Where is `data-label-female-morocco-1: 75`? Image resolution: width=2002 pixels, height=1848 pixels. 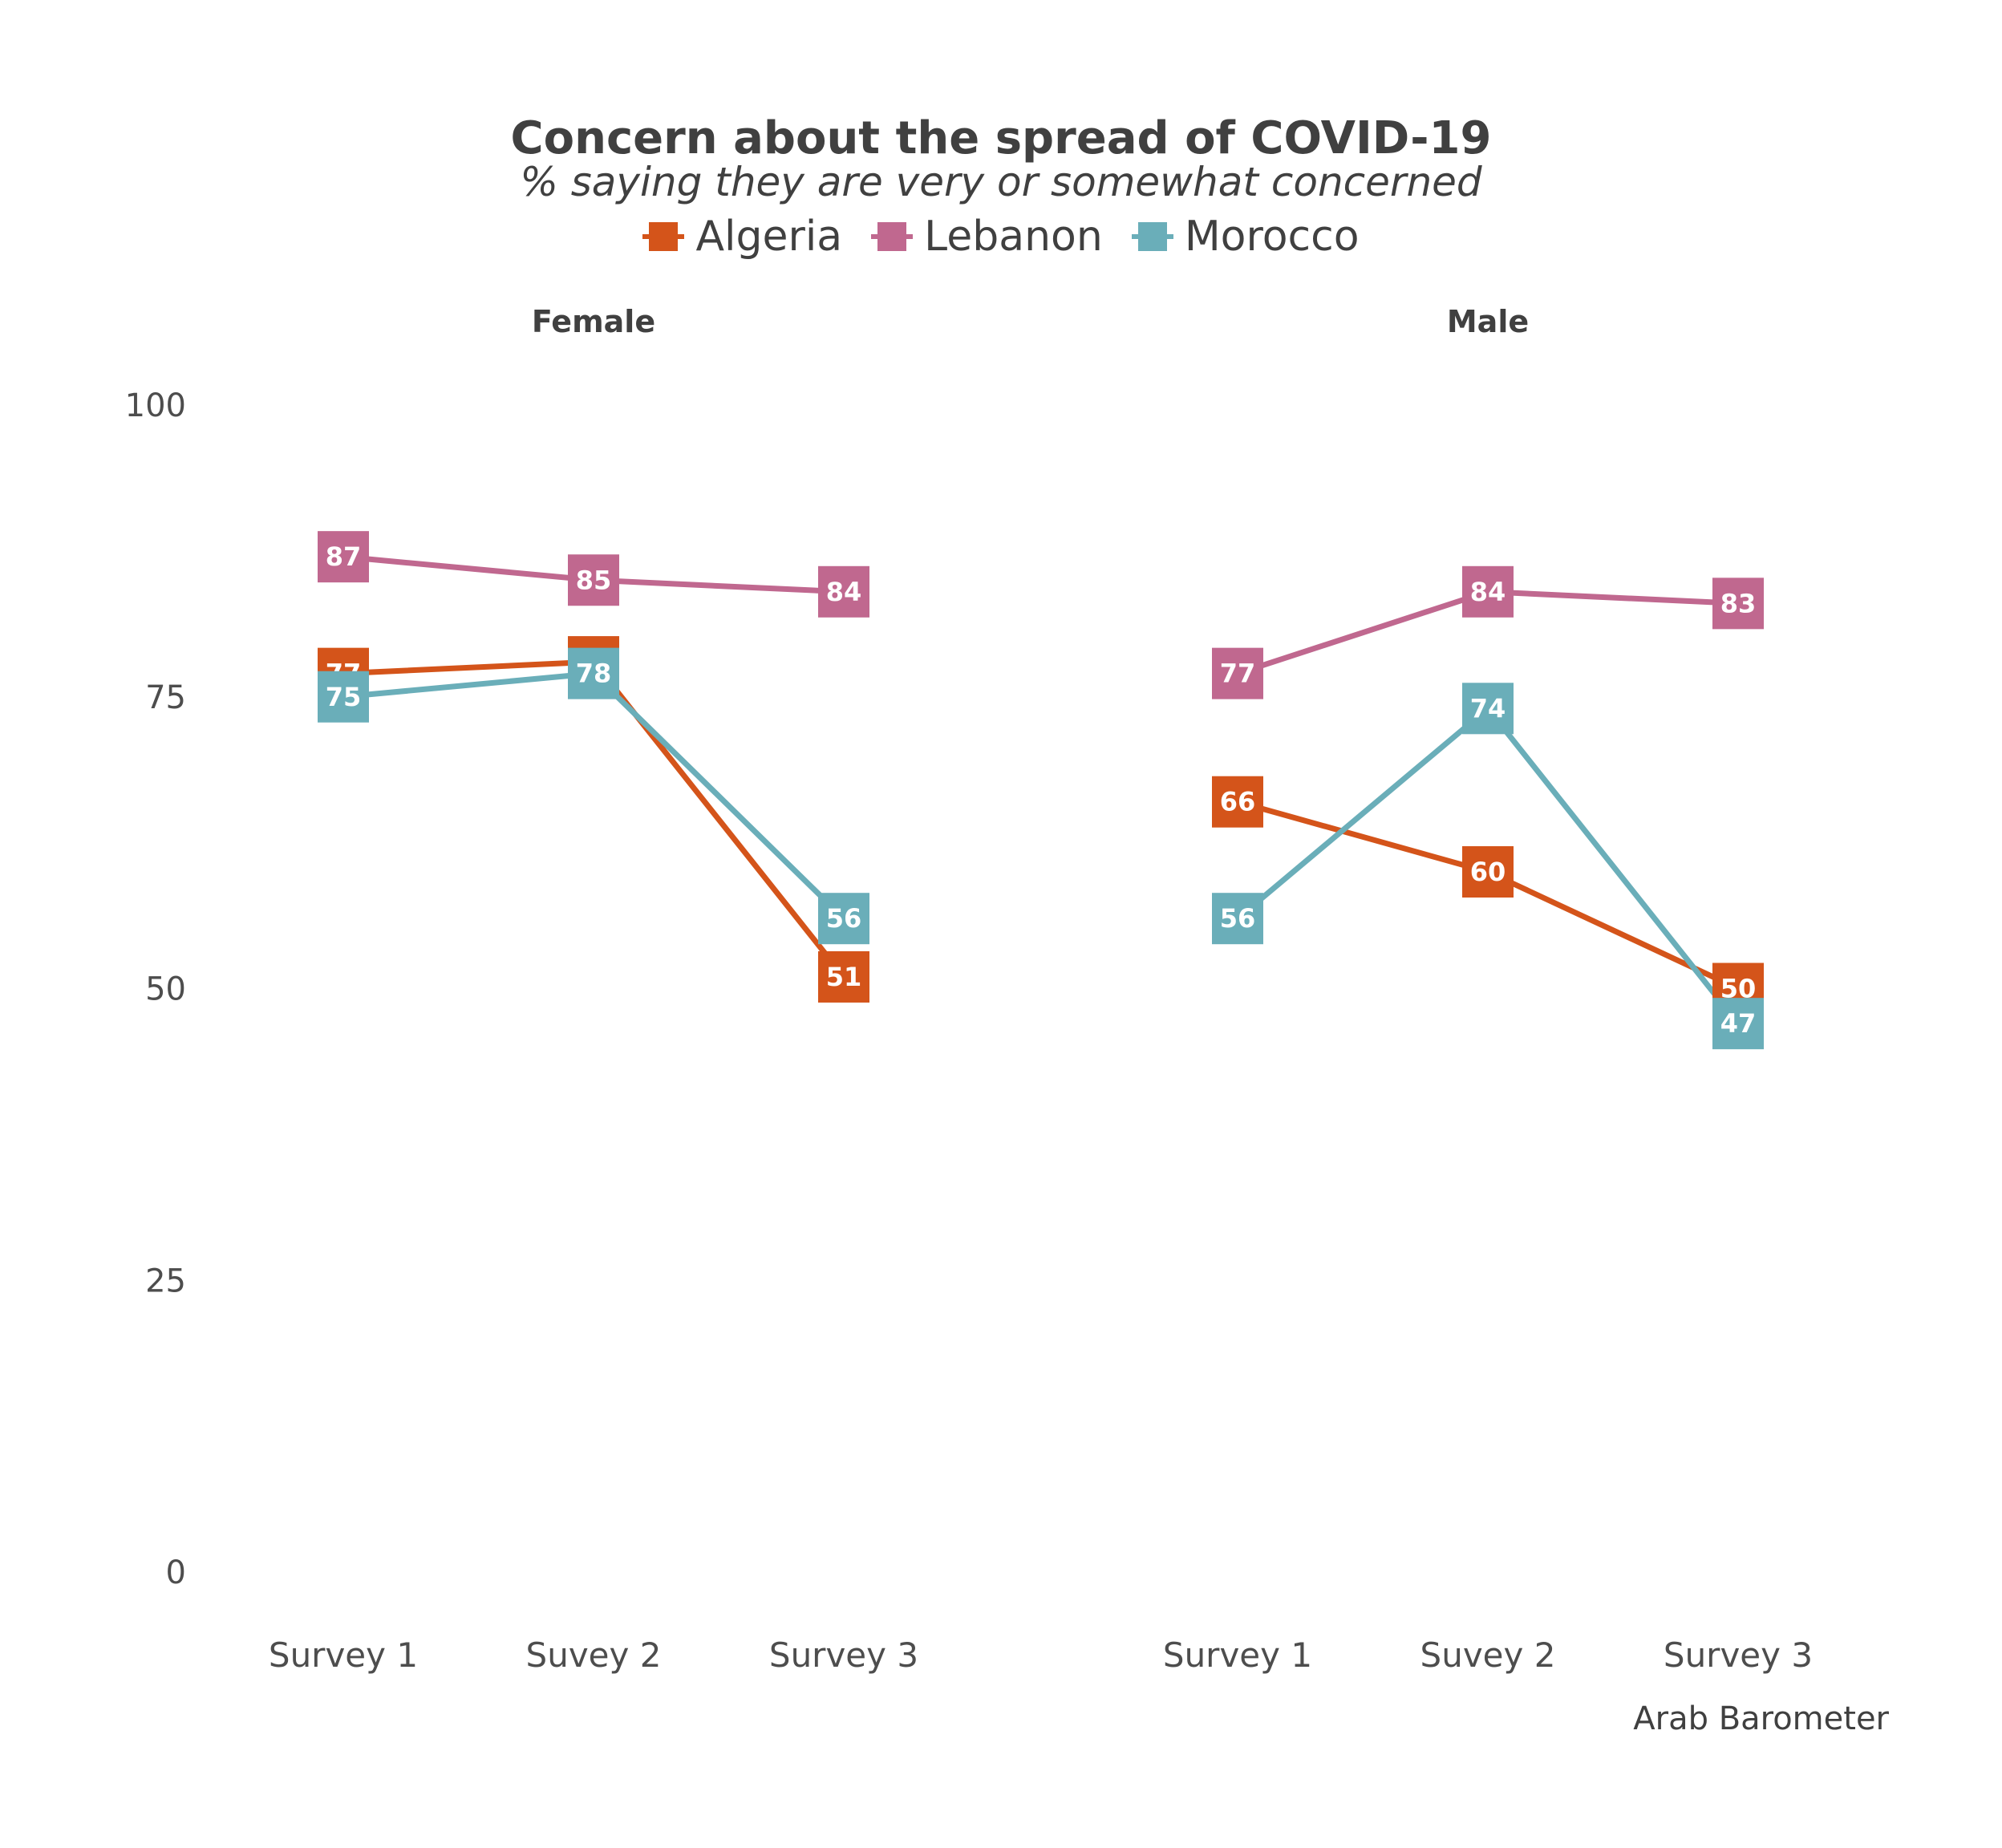
data-label-female-morocco-1: 75 is located at coordinates (344, 697).